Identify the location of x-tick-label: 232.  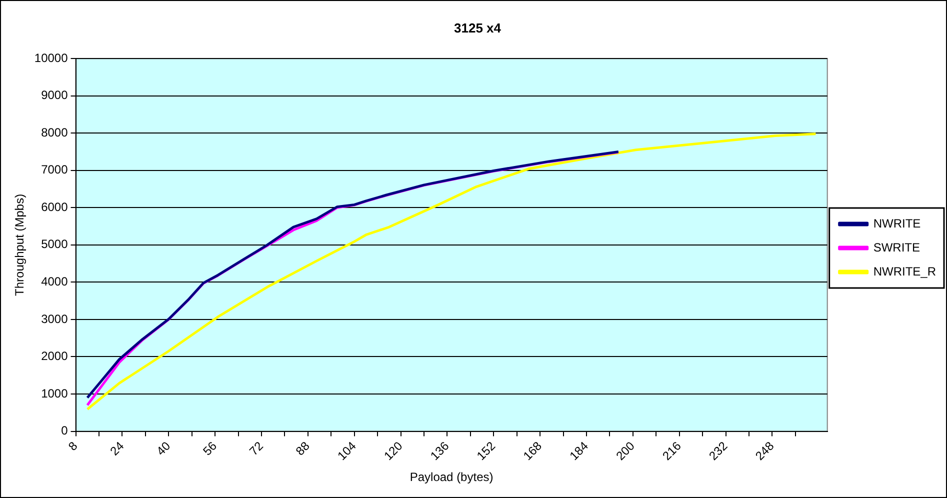
(718, 450).